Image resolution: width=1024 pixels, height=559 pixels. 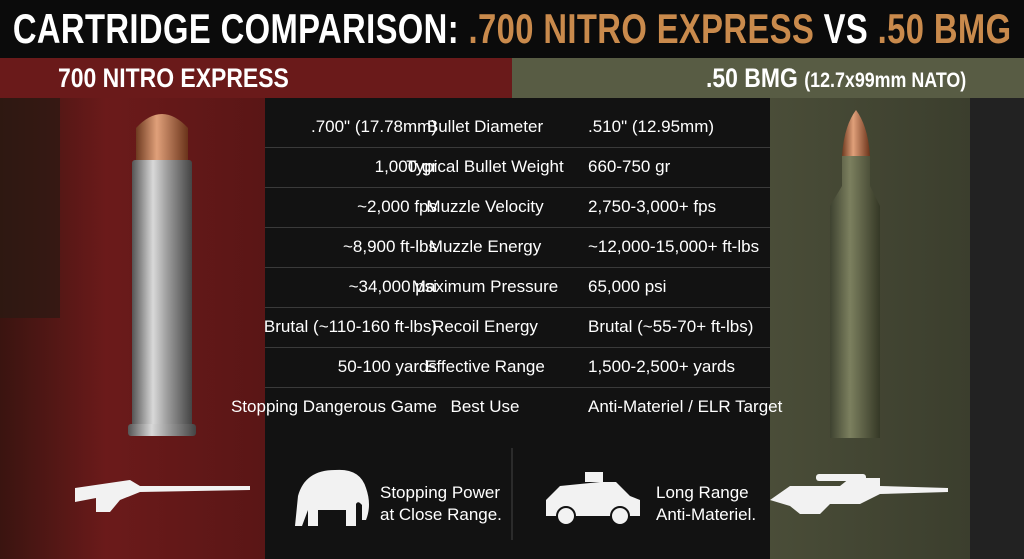 I want to click on left-header-name: 700 NITRO EXPRESS, so click(x=173, y=77).